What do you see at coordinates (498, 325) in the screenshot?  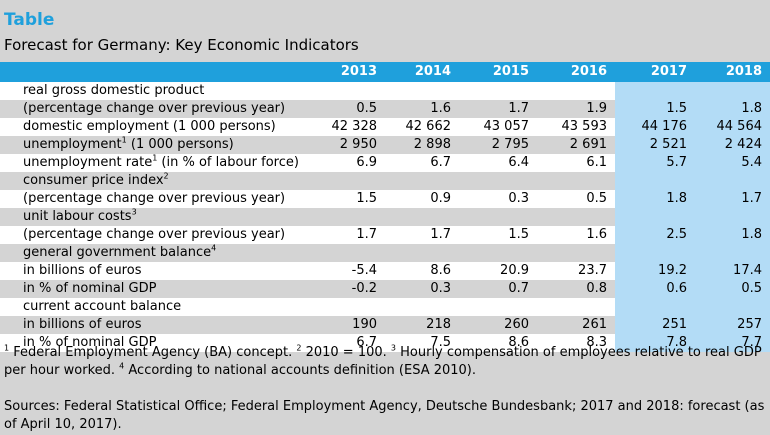 I see `value-cell: 260` at bounding box center [498, 325].